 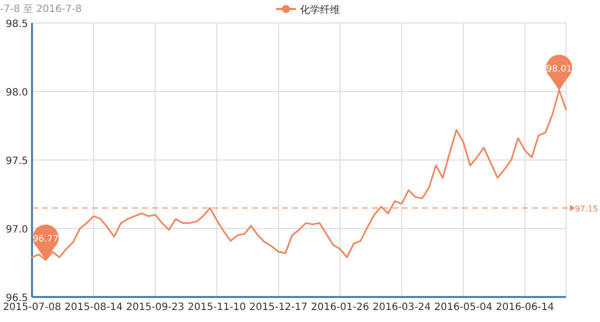 I want to click on x-tick-label: 2015-12-17, so click(x=278, y=307).